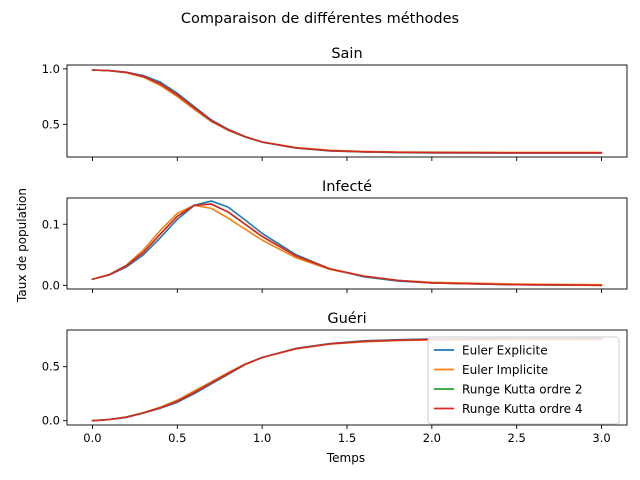  Describe the element at coordinates (51, 124) in the screenshot. I see `y-tick-label-sain: 0.5` at that location.